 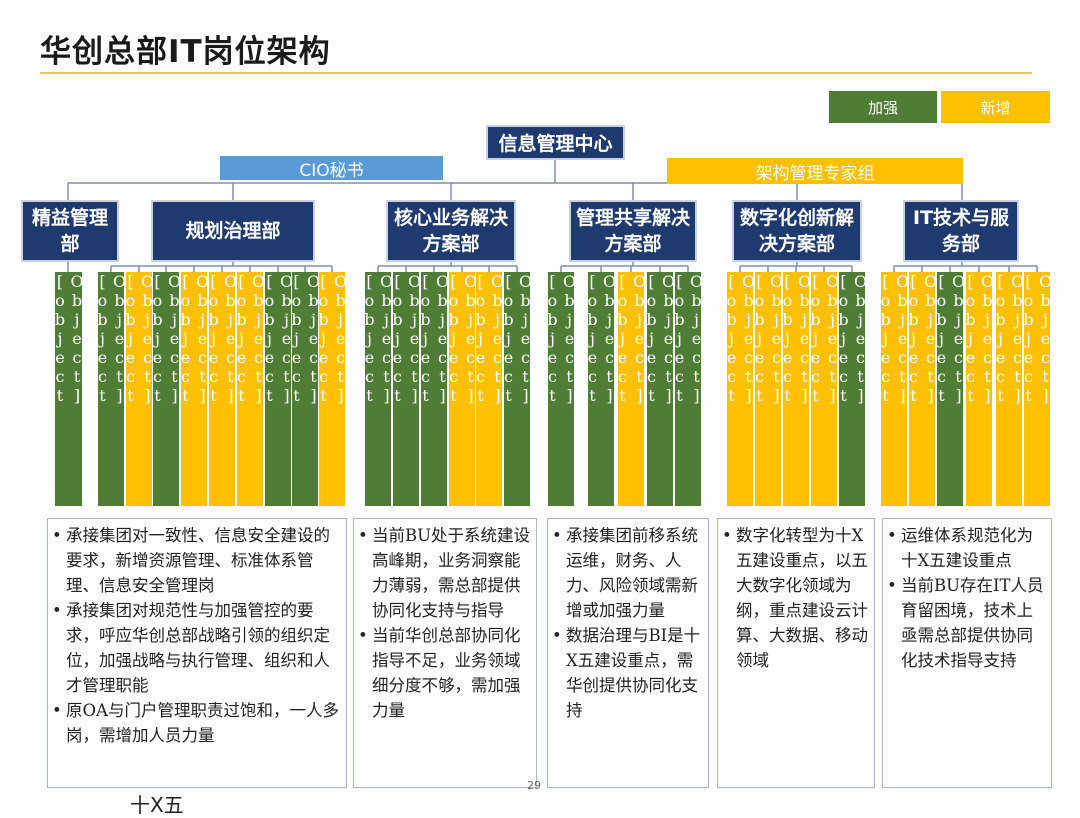 I want to click on architecture-expert-group: 架构管理专家组, so click(x=815, y=171).